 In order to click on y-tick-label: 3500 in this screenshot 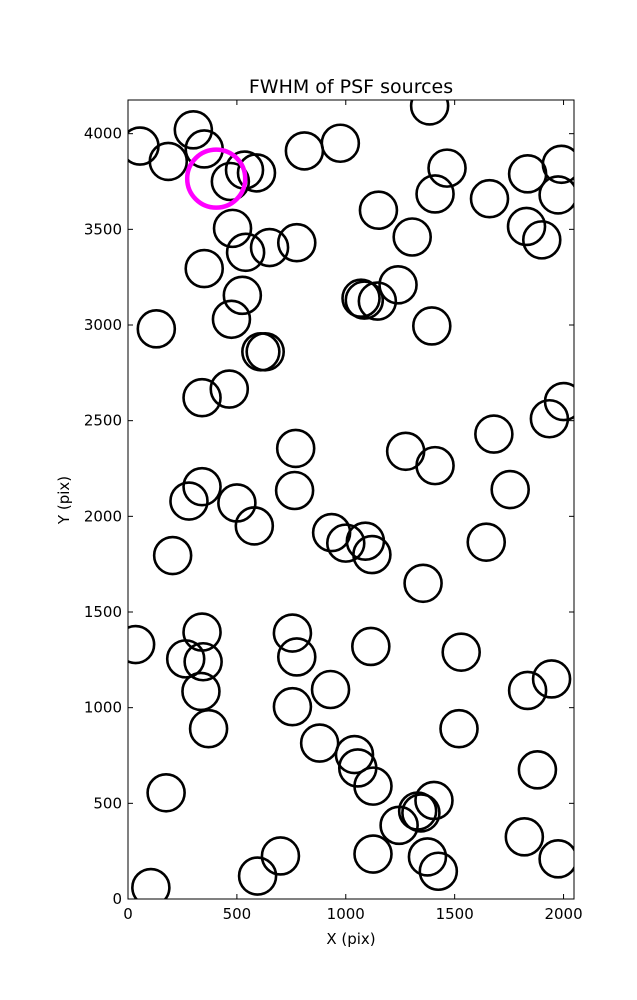, I will do `click(103, 229)`.